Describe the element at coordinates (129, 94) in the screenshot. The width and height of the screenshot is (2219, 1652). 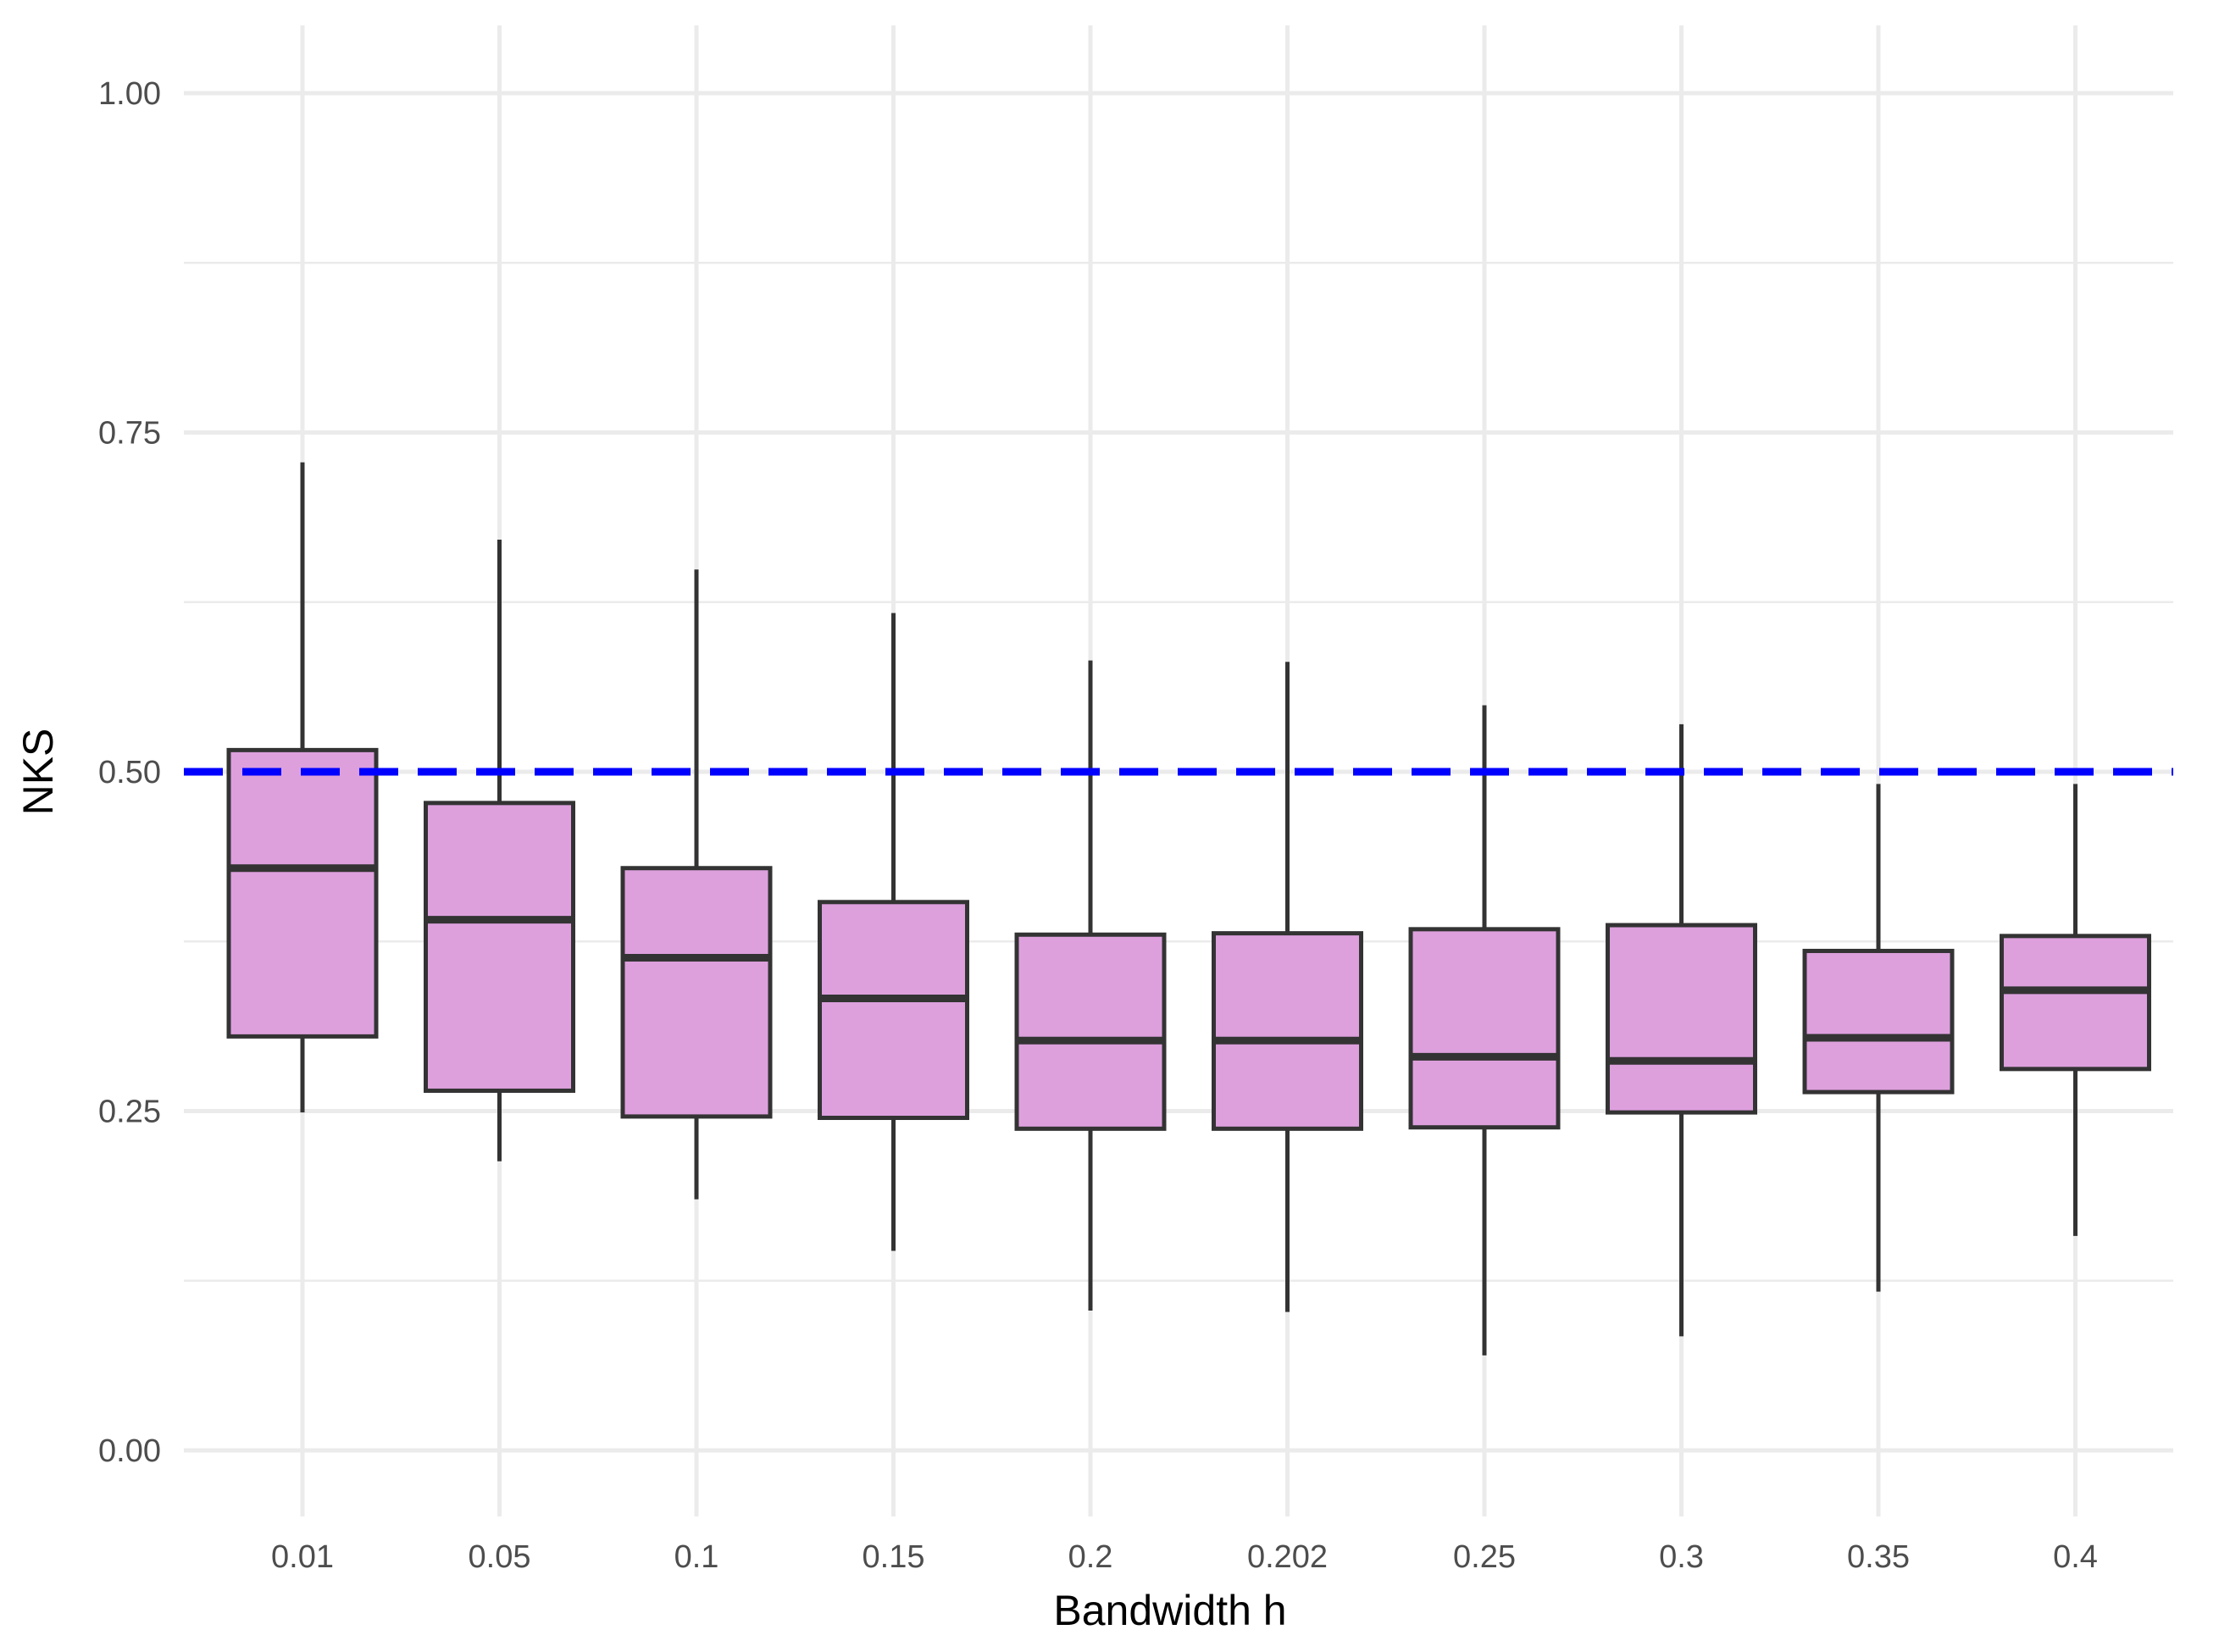
I see `y-tick-label: 1.00` at that location.